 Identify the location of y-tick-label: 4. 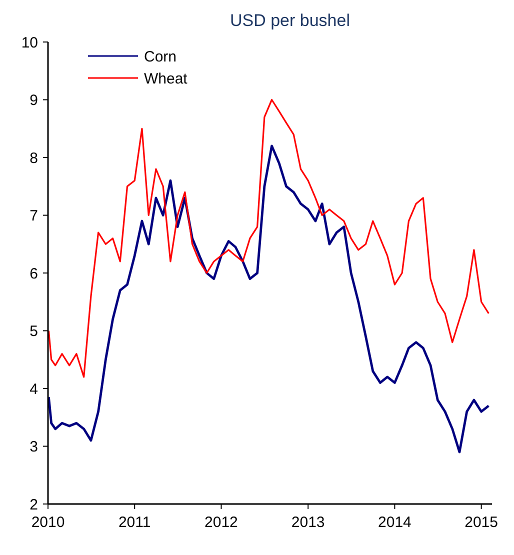
(34, 389).